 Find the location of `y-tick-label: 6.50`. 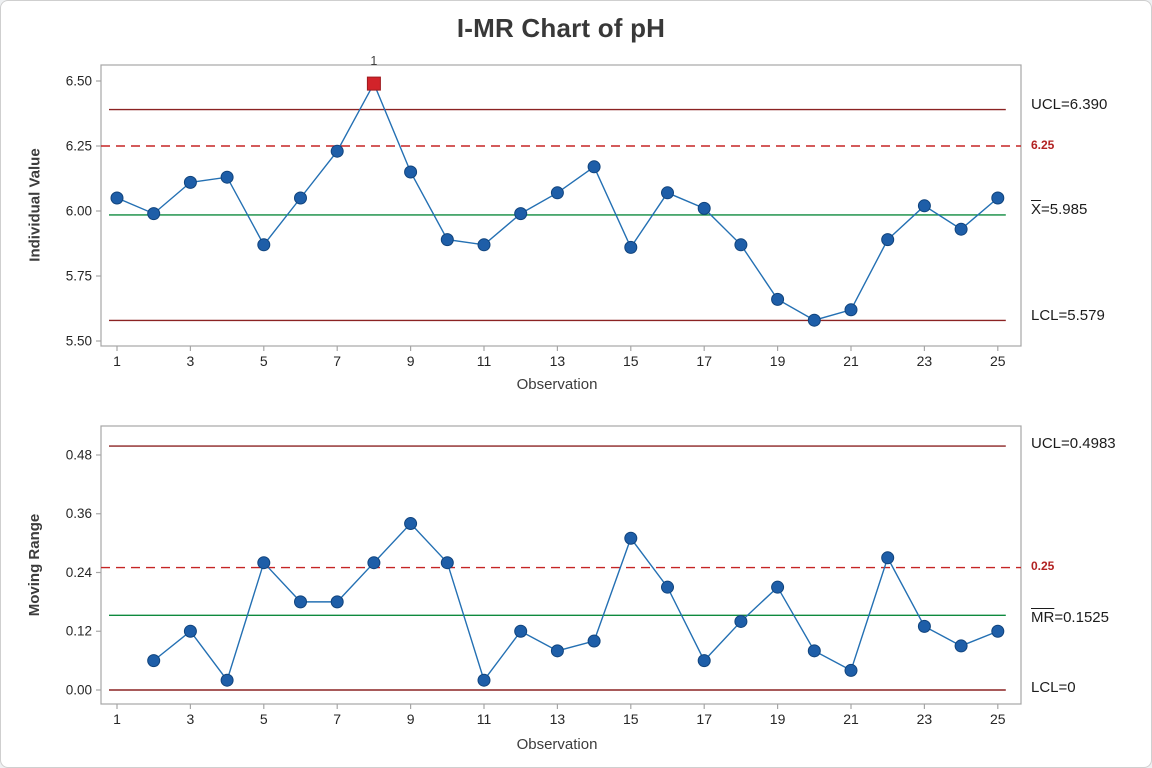

y-tick-label: 6.50 is located at coordinates (79, 81).